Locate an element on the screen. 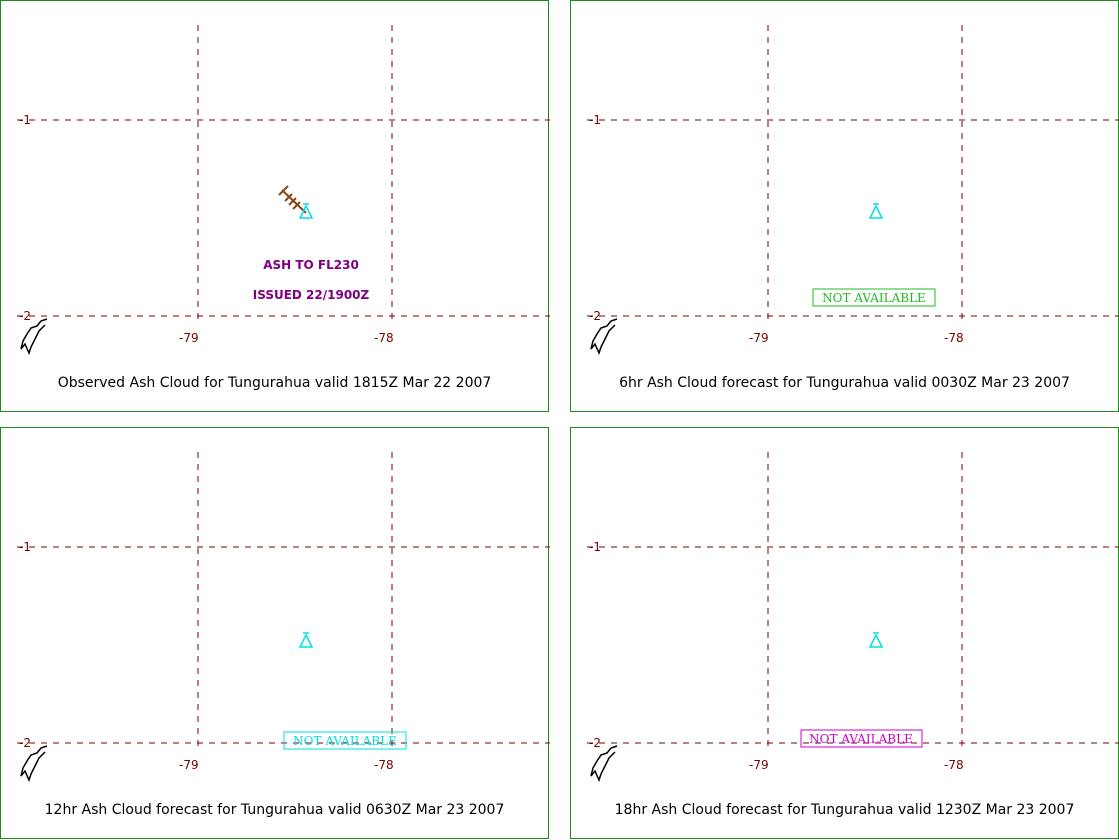 Image resolution: width=1119 pixels, height=840 pixels. ash-cloud-icon is located at coordinates (292, 199).